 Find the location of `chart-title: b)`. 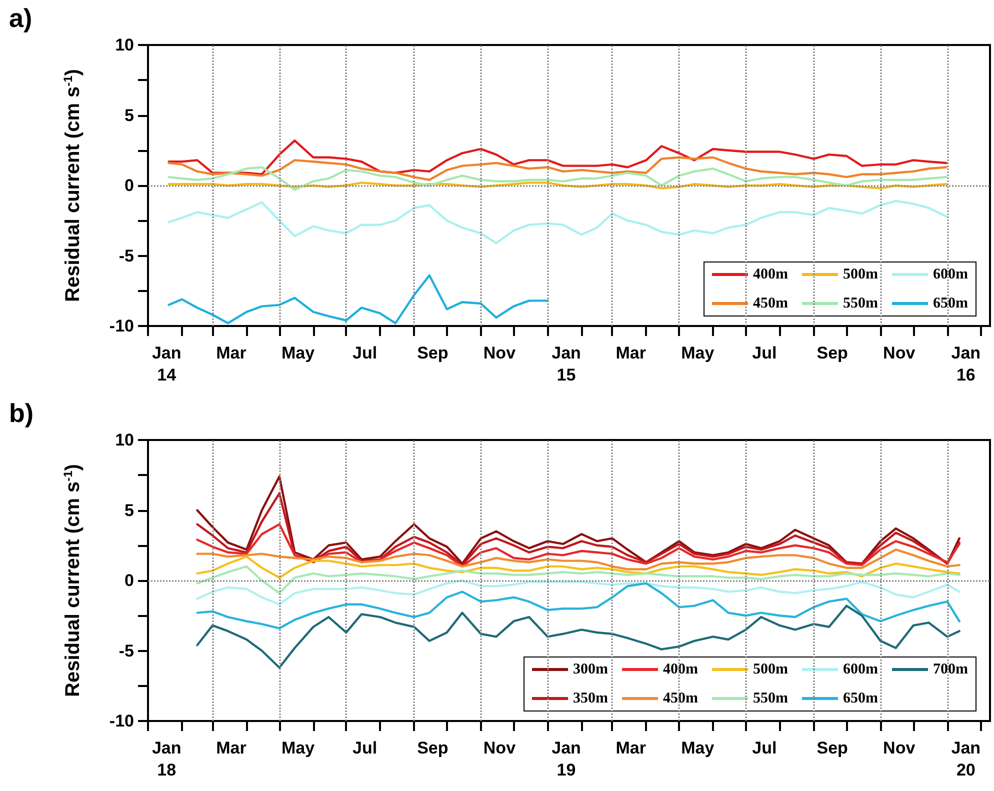

chart-title: b) is located at coordinates (21, 413).